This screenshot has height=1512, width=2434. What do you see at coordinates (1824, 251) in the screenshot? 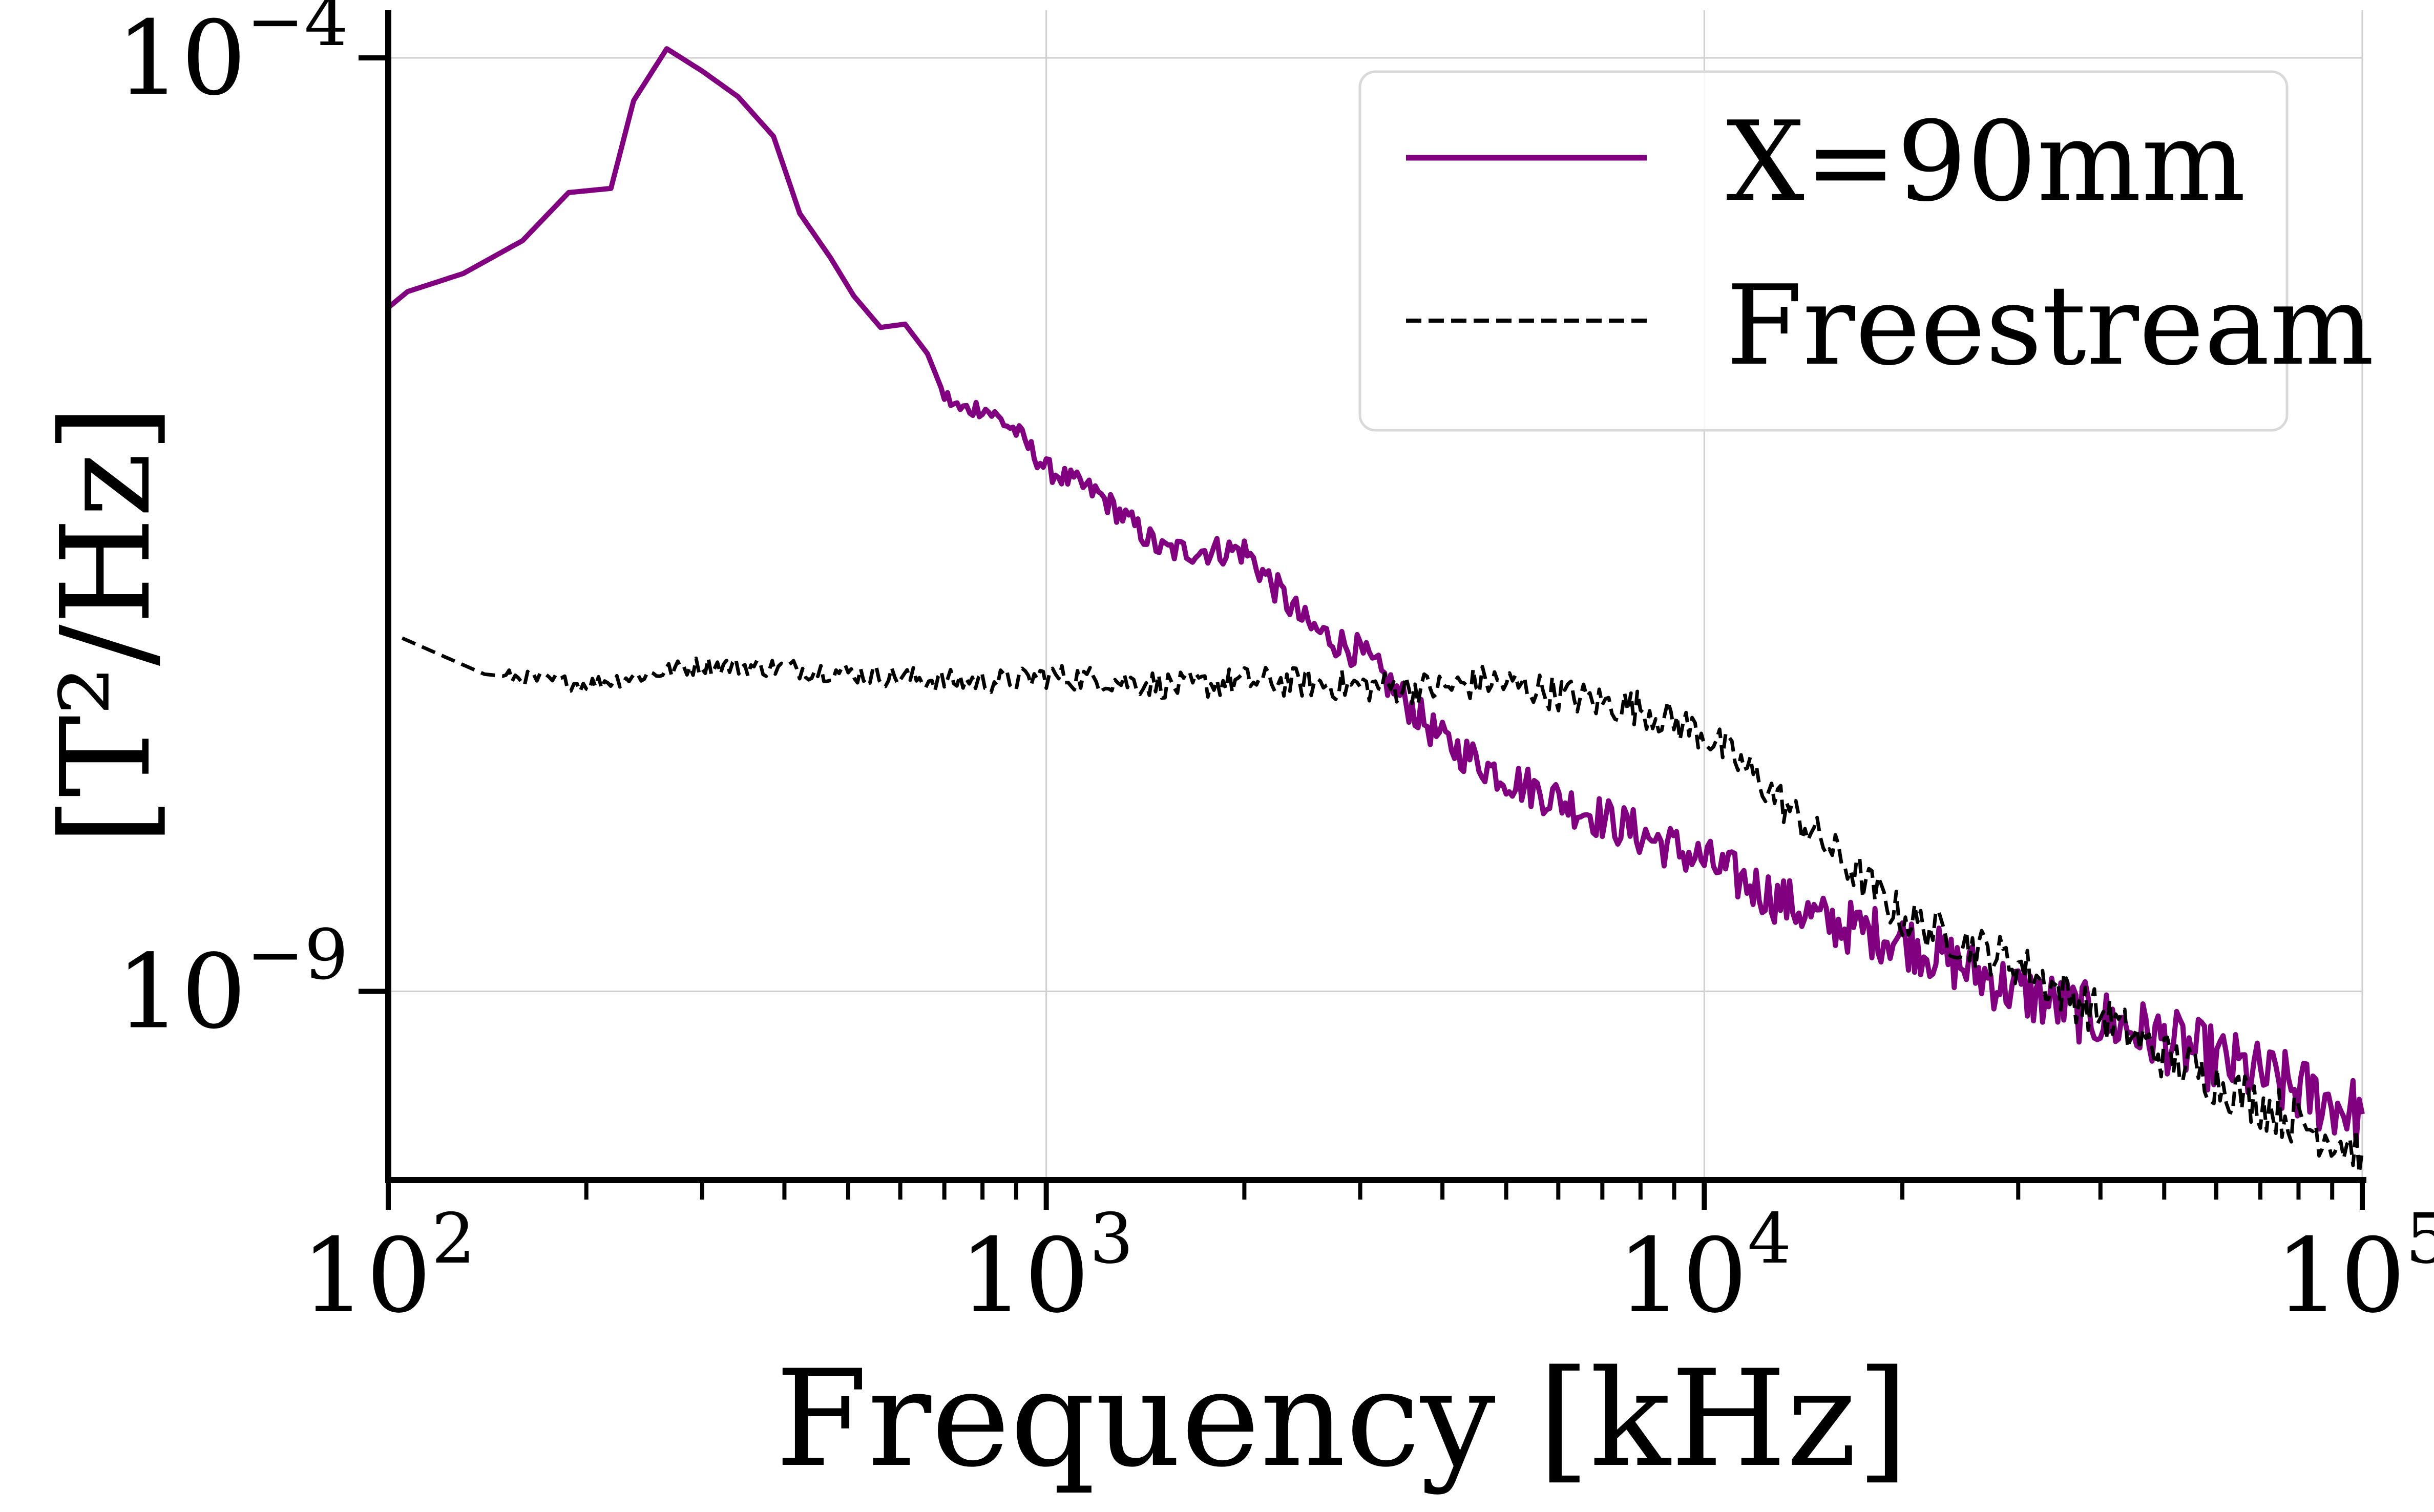
I see `legend-box` at bounding box center [1824, 251].